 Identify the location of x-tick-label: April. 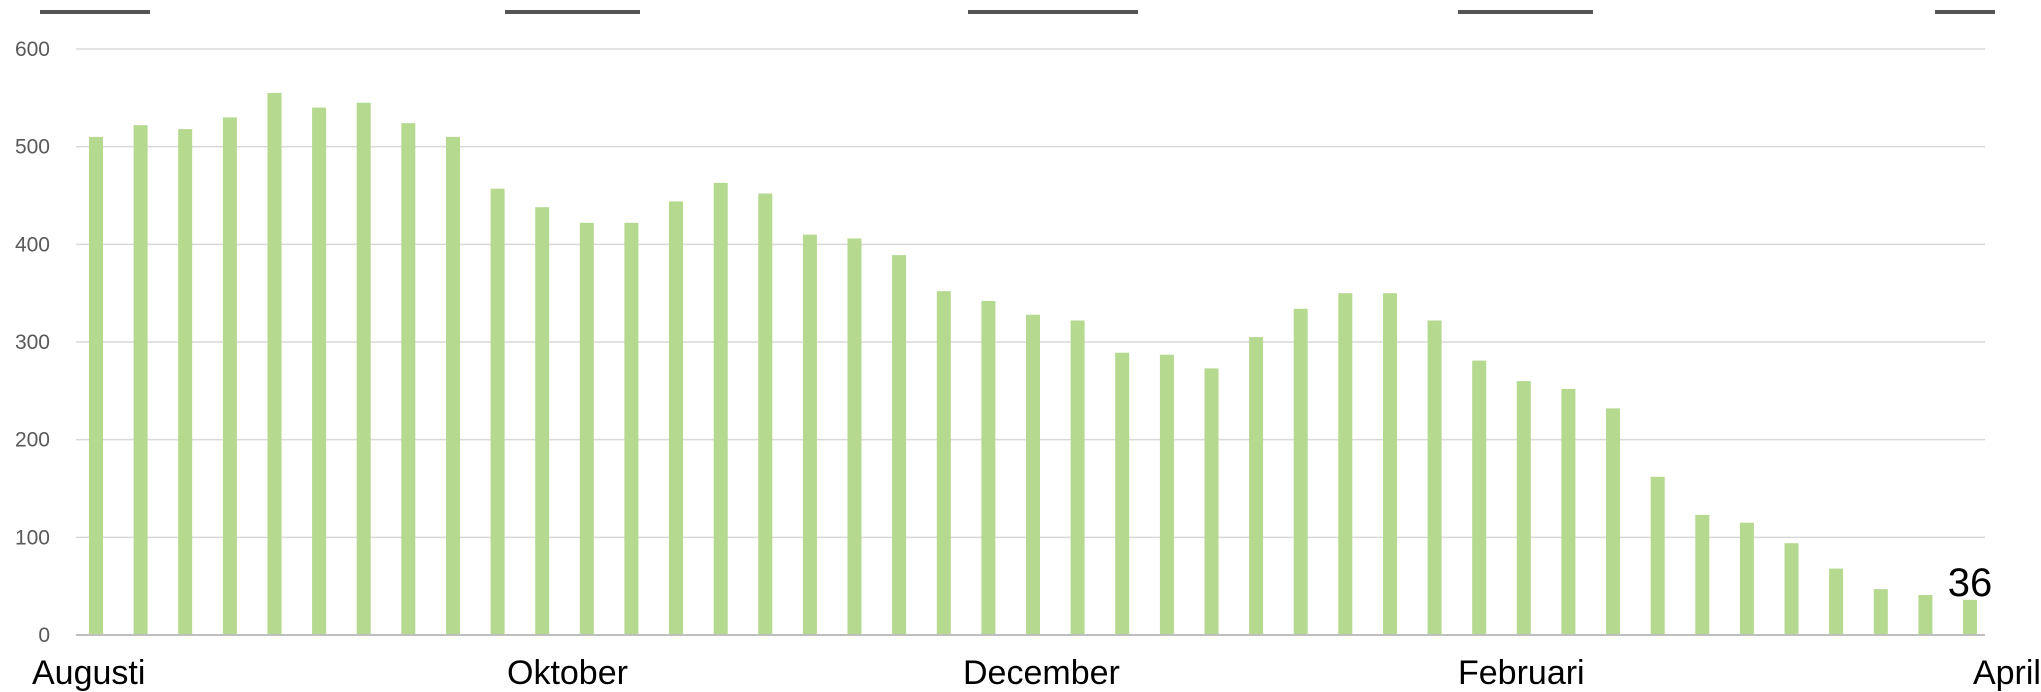
(2007, 673).